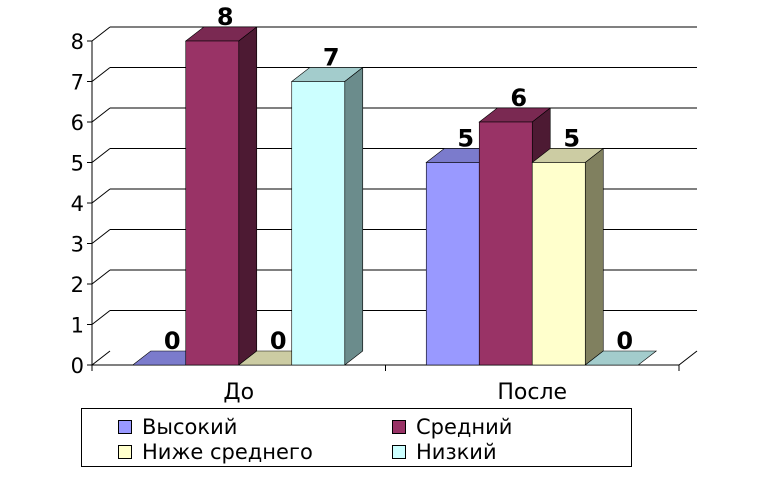  What do you see at coordinates (212, 203) in the screenshot?
I see `bar-before-1-front` at bounding box center [212, 203].